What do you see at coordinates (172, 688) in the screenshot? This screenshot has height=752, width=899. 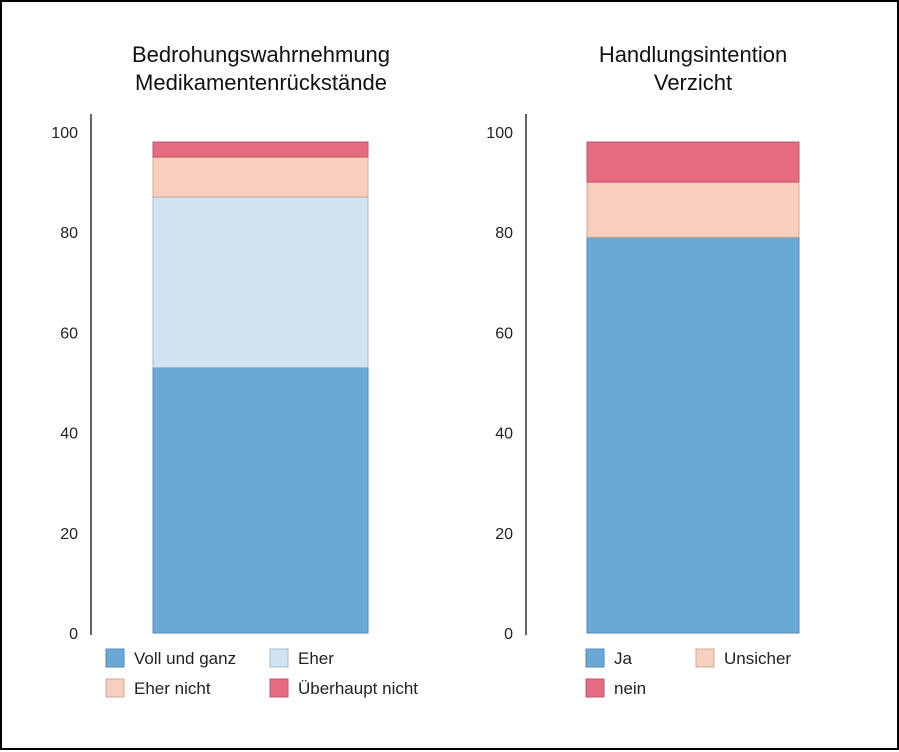 I see `legend-label: Eher nicht` at bounding box center [172, 688].